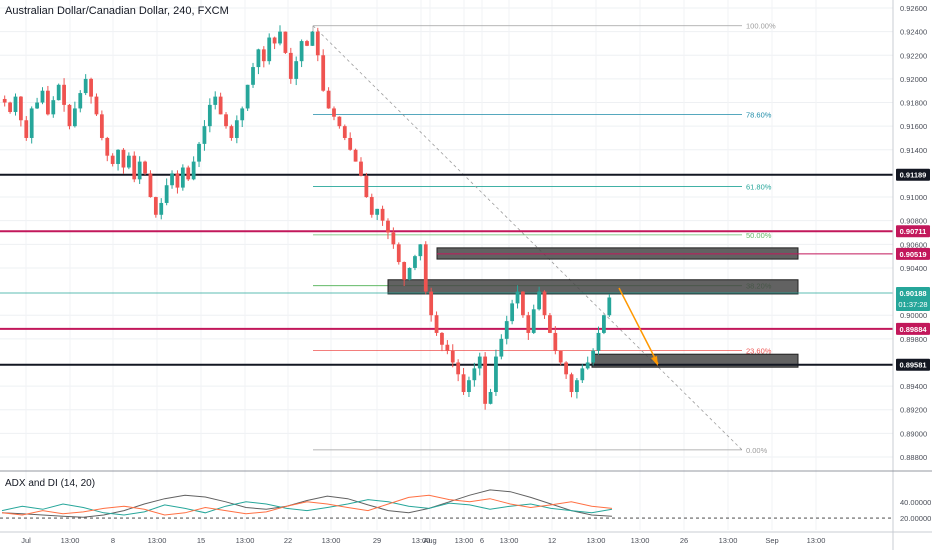  I want to click on price-label-text: 0.91189, so click(913, 175).